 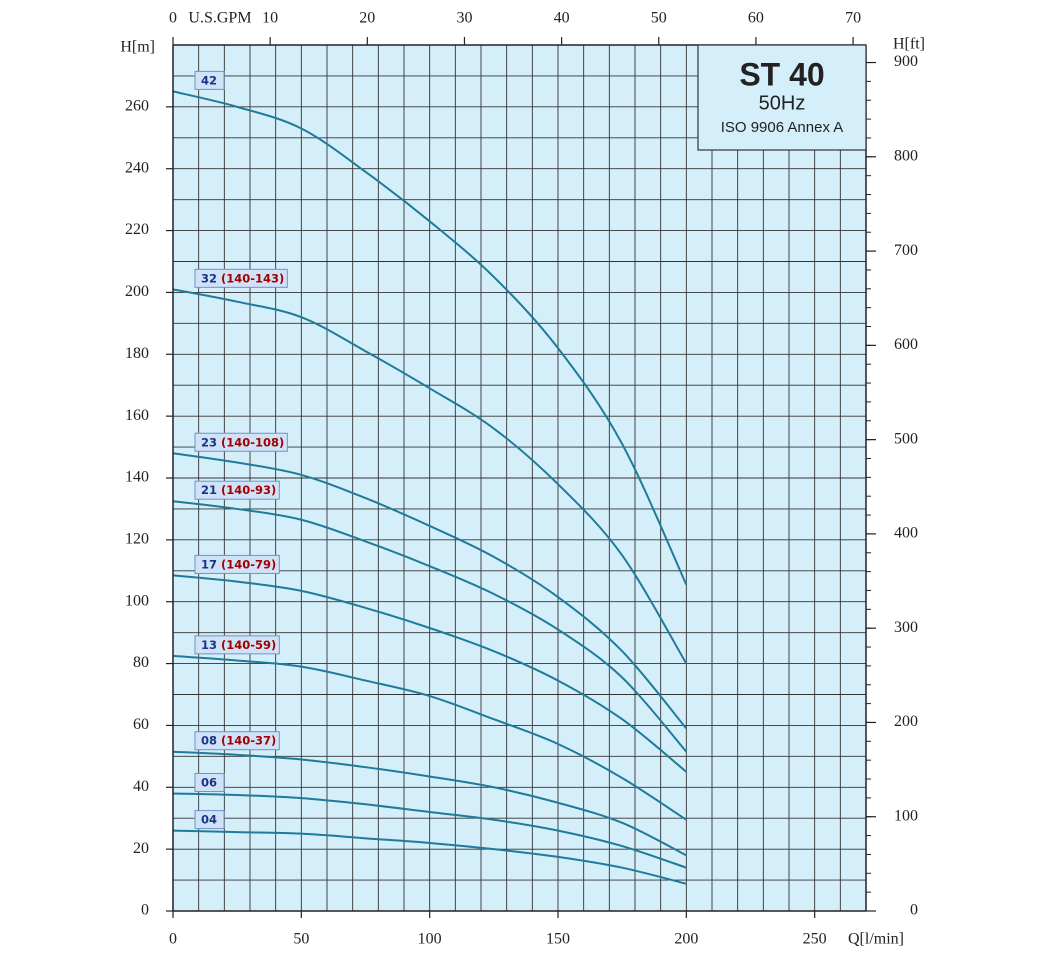 I want to click on y-tick-label: 40, so click(x=141, y=786).